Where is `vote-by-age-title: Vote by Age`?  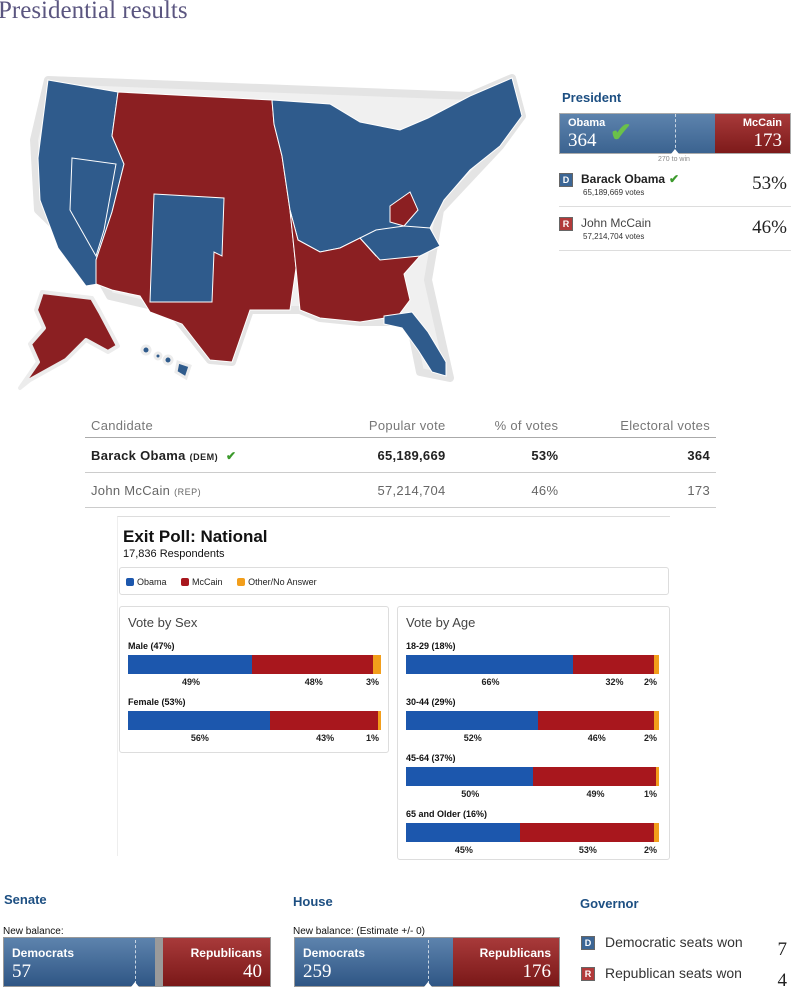 vote-by-age-title: Vote by Age is located at coordinates (441, 622).